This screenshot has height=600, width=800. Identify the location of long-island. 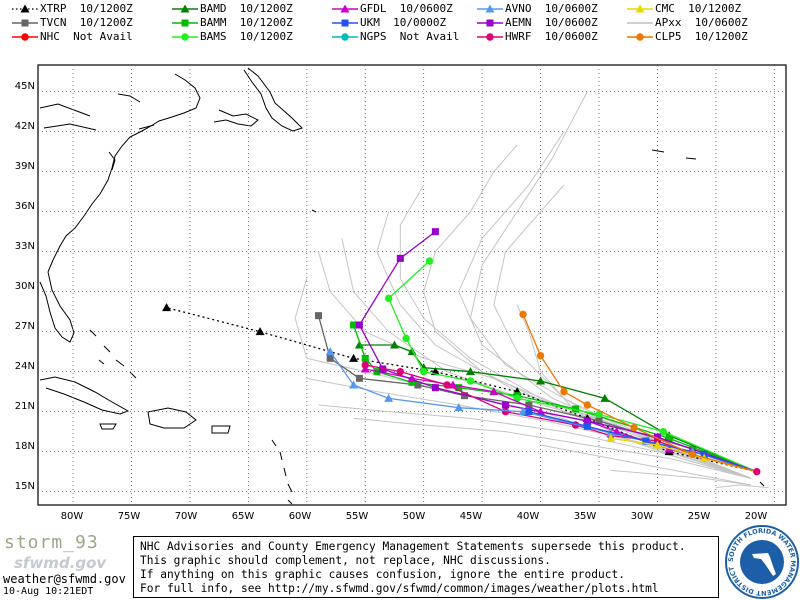
(146, 127).